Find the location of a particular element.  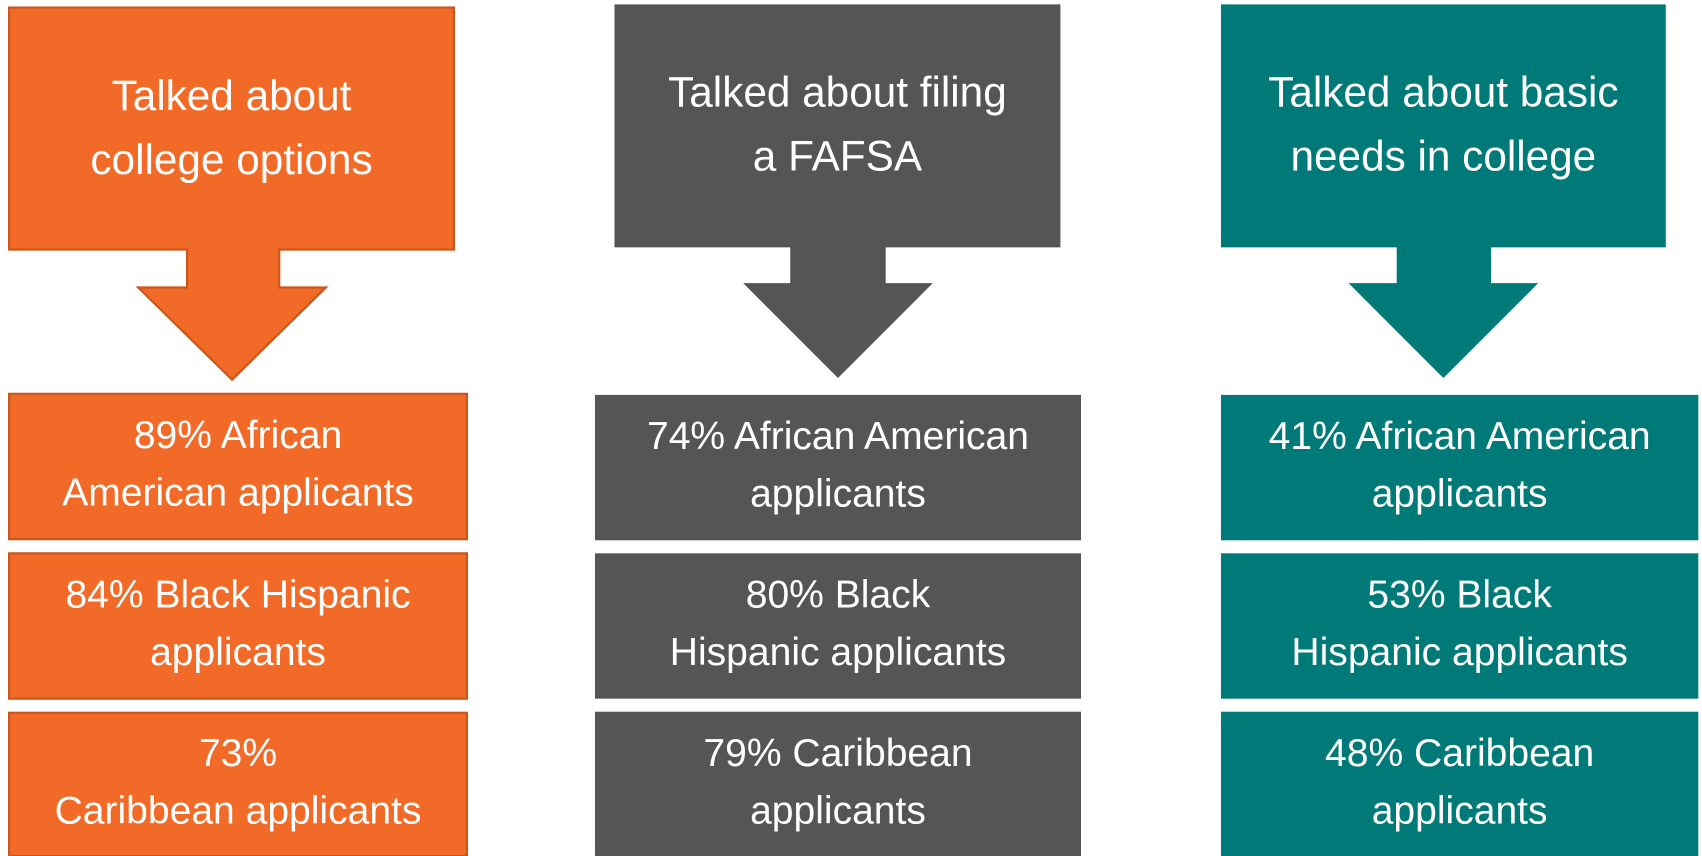

callout-title: college options is located at coordinates (231, 159).